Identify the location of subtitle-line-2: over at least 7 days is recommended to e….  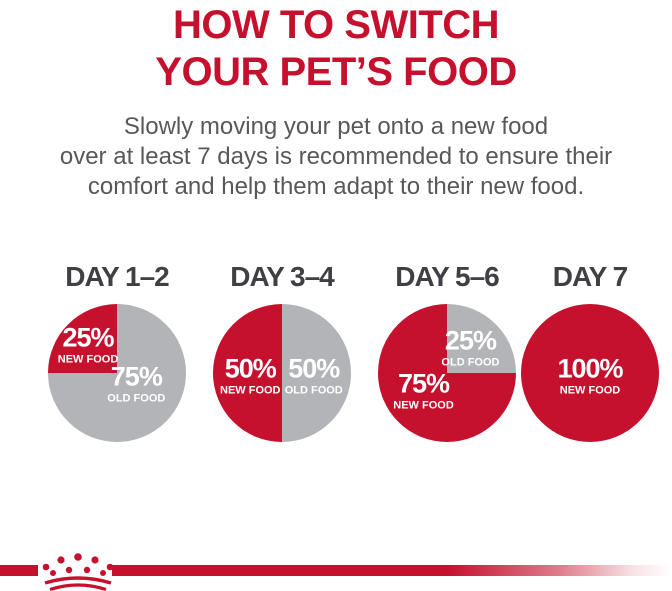
(336, 156).